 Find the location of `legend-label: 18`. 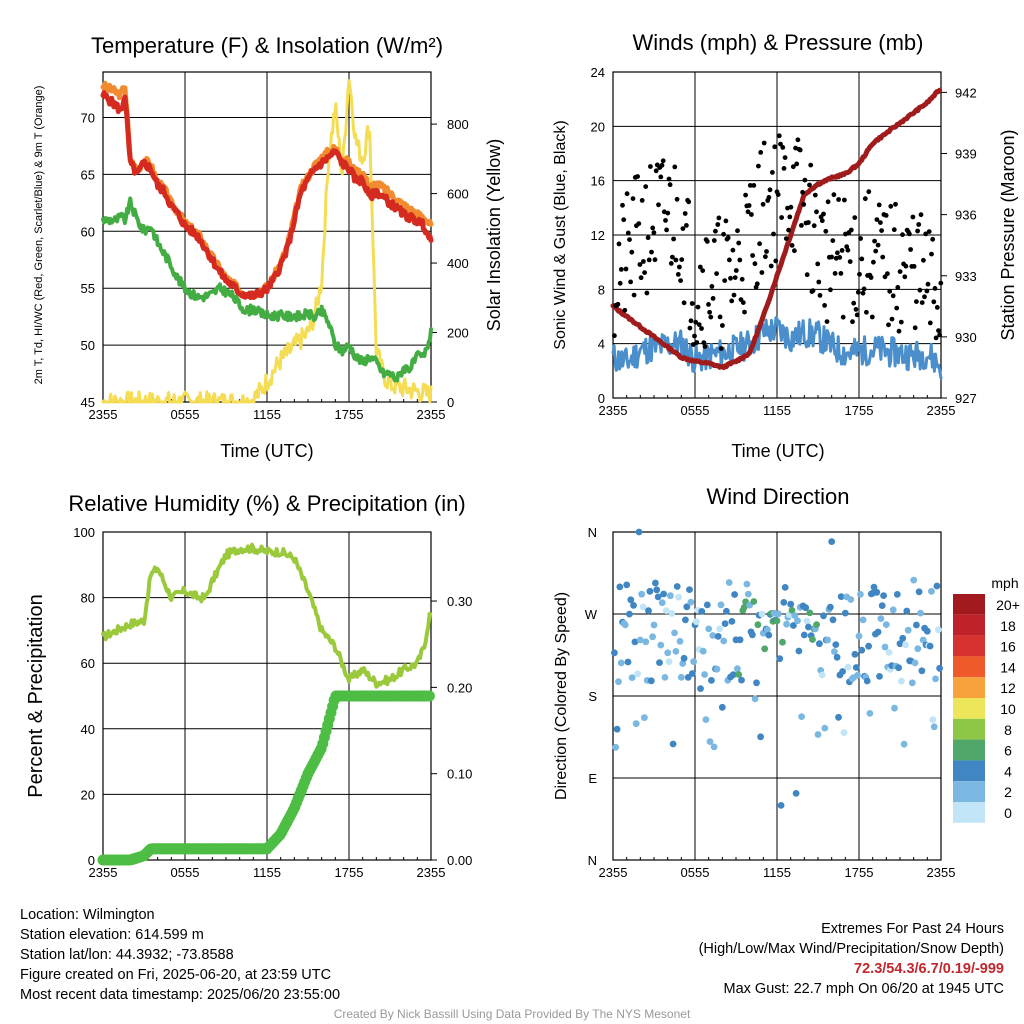

legend-label: 18 is located at coordinates (1008, 626).